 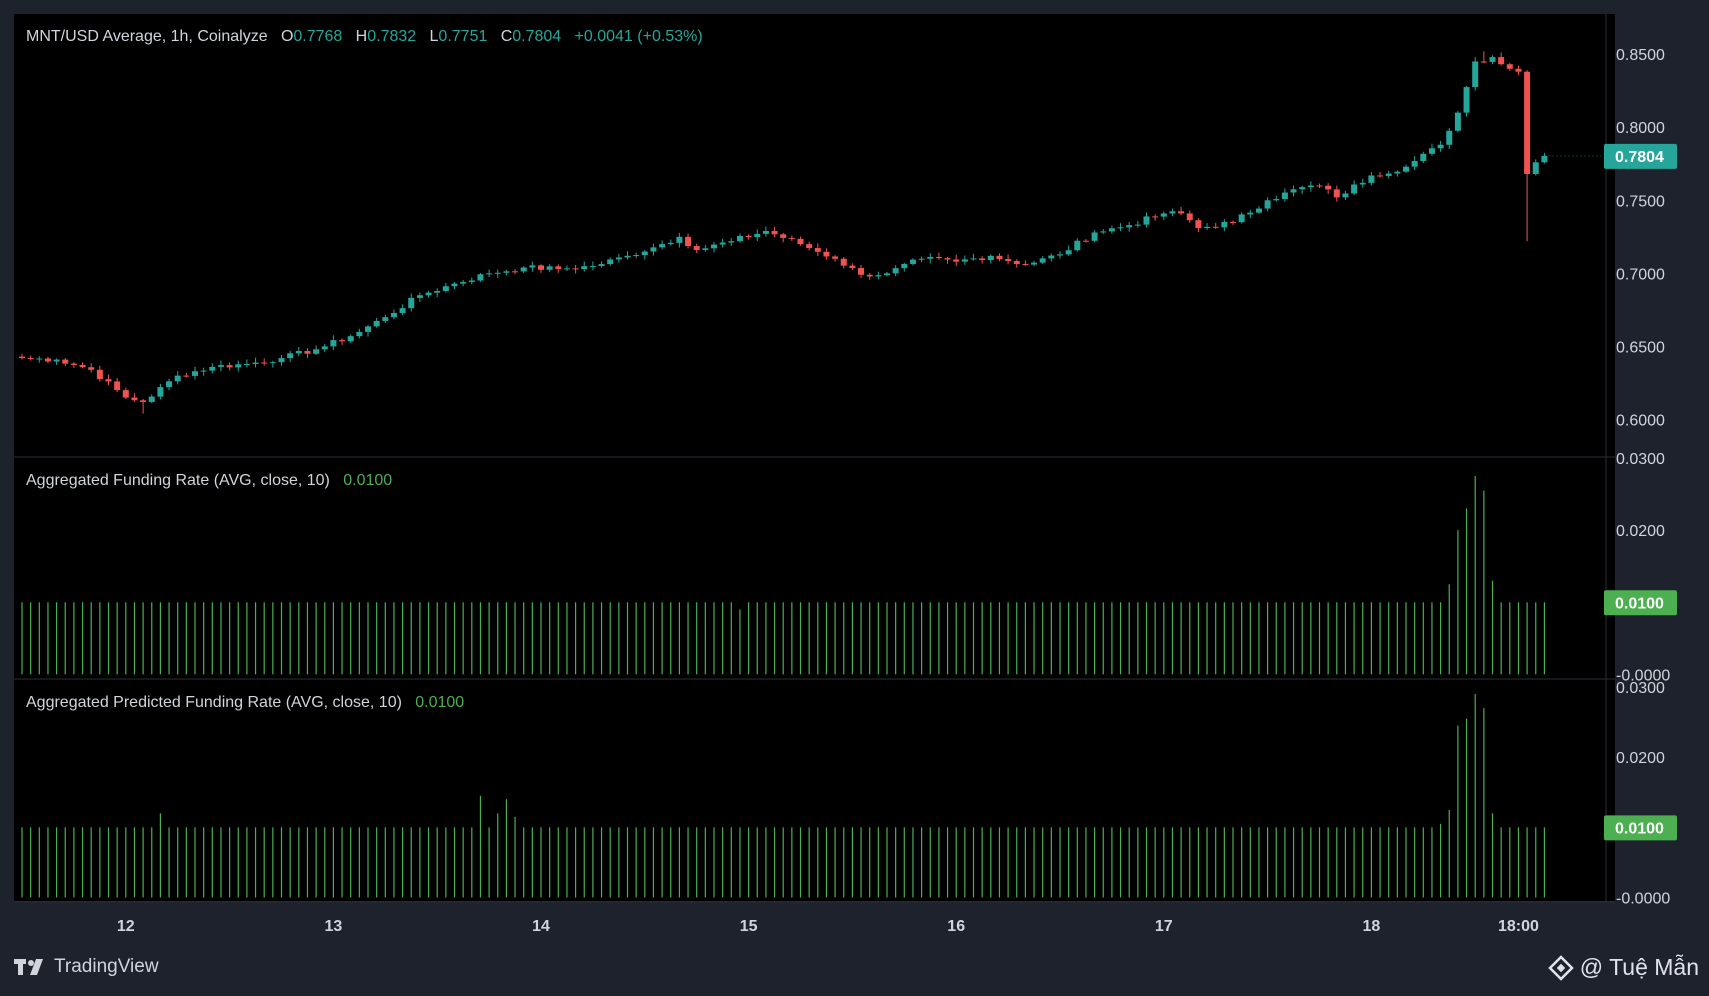 What do you see at coordinates (368, 480) in the screenshot?
I see `funding-legend-value: 0.0100` at bounding box center [368, 480].